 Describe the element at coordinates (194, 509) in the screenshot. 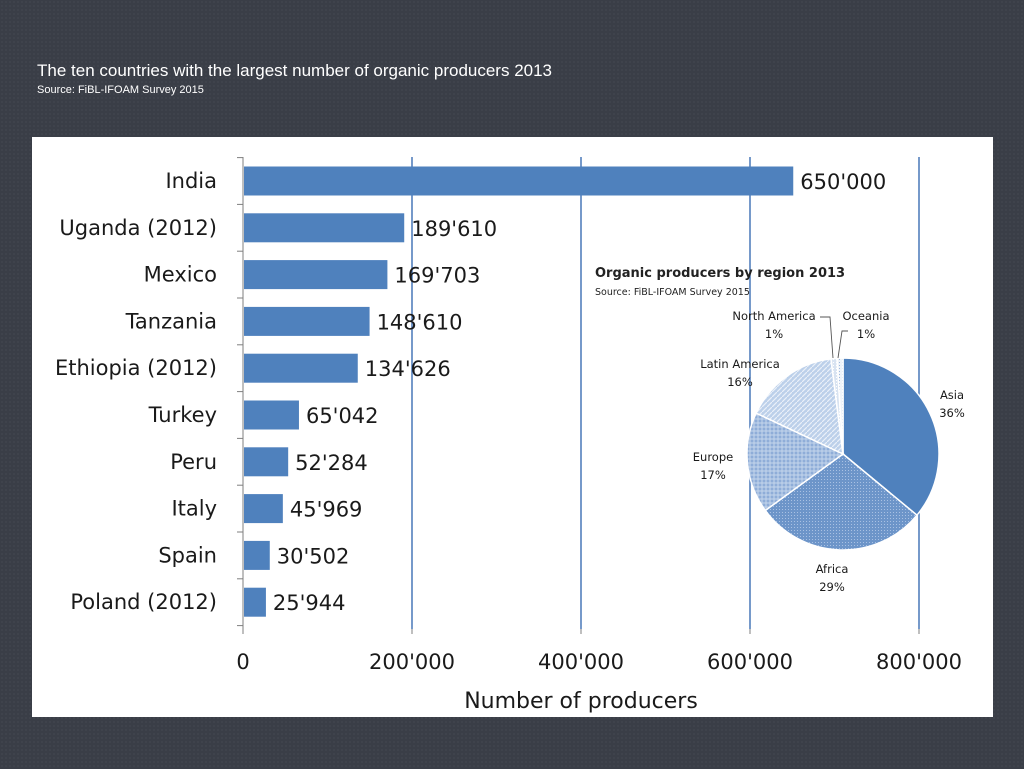

I see `category-label: Italy` at that location.